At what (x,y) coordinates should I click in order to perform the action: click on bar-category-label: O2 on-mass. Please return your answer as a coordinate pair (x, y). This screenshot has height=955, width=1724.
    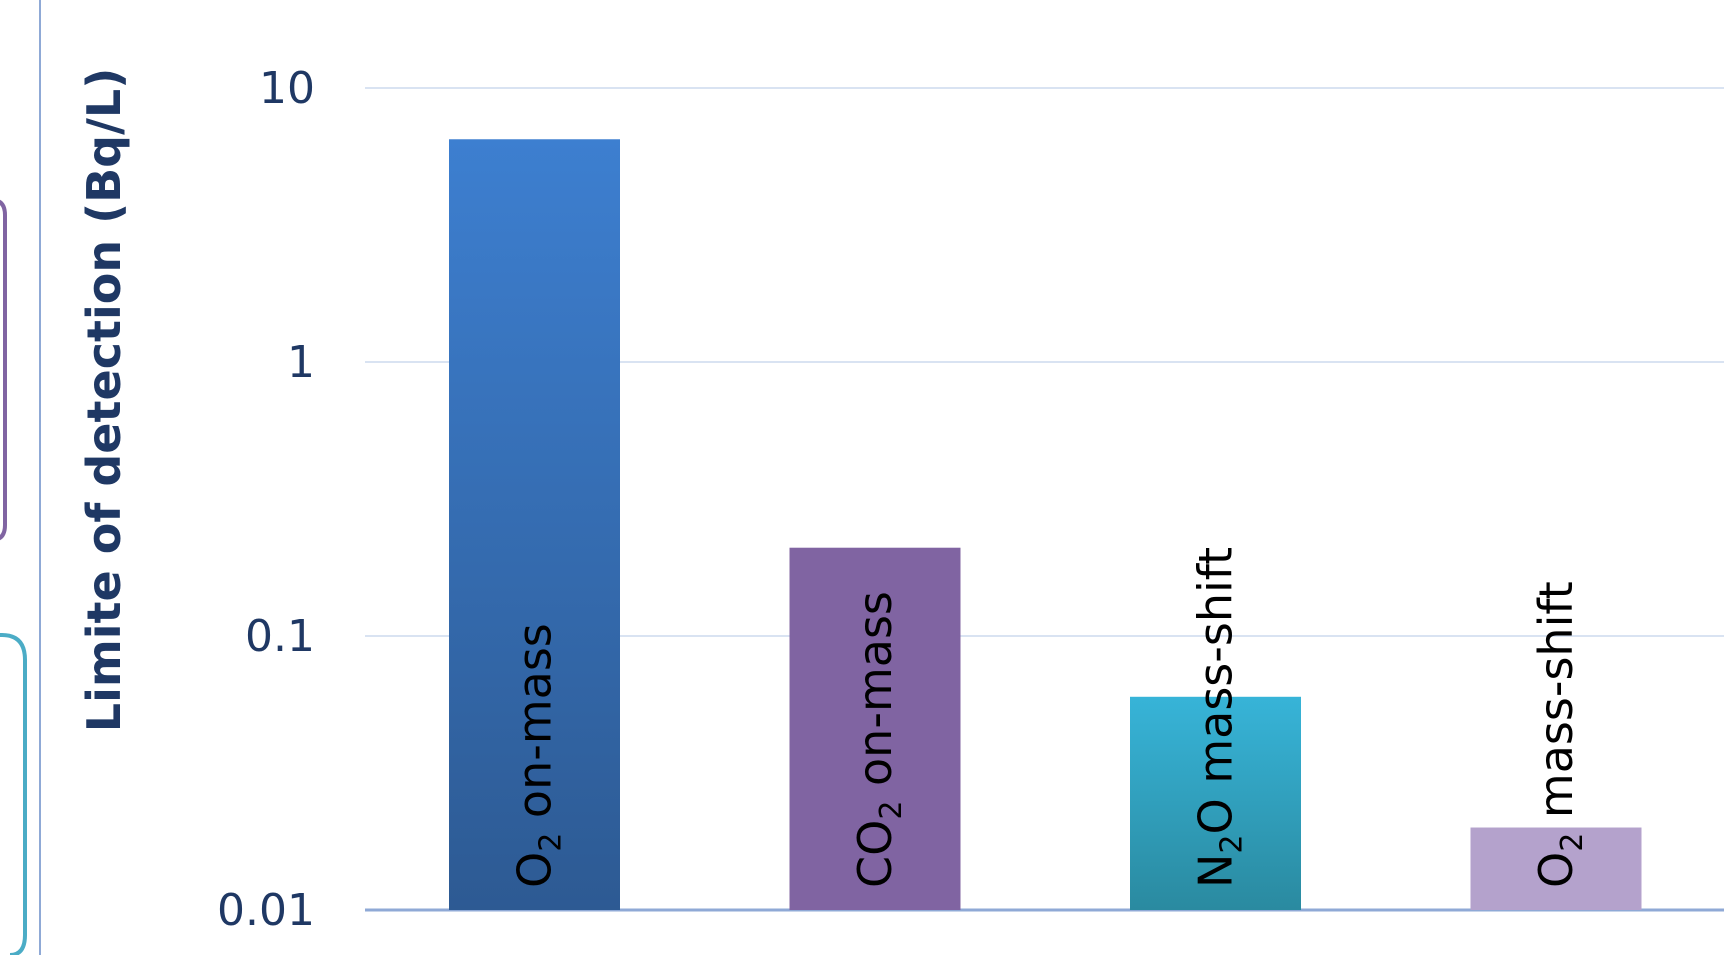
    Looking at the image, I should click on (538, 755).